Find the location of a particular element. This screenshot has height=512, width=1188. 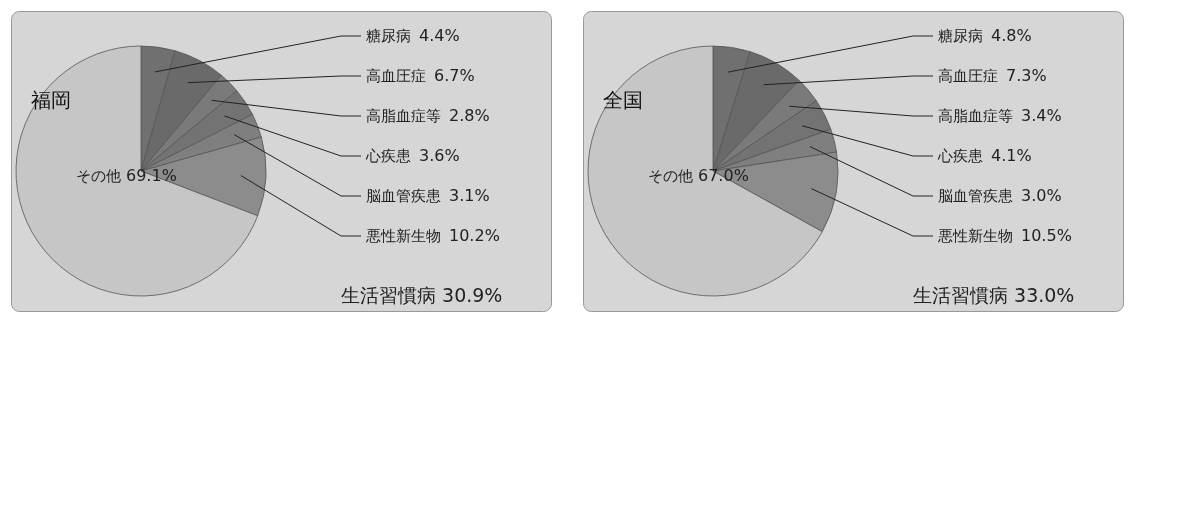

data-label: 67.0% is located at coordinates (723, 175).